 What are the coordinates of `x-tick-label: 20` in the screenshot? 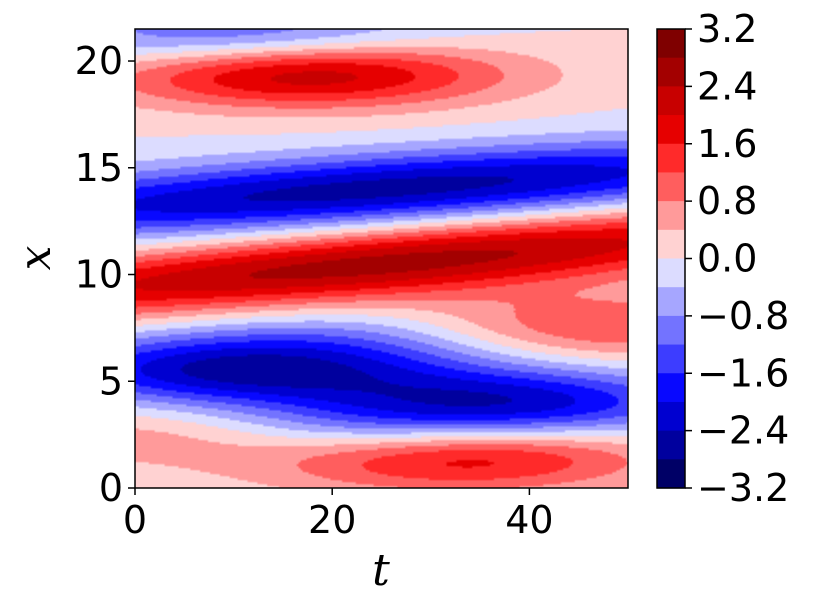 It's located at (332, 520).